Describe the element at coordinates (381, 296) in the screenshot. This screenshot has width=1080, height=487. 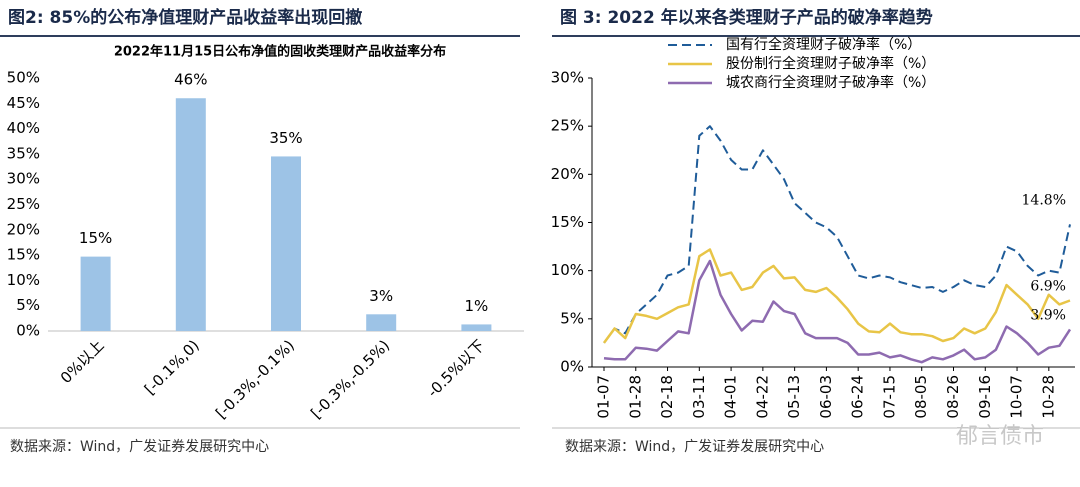
I see `data-label: 3%` at that location.